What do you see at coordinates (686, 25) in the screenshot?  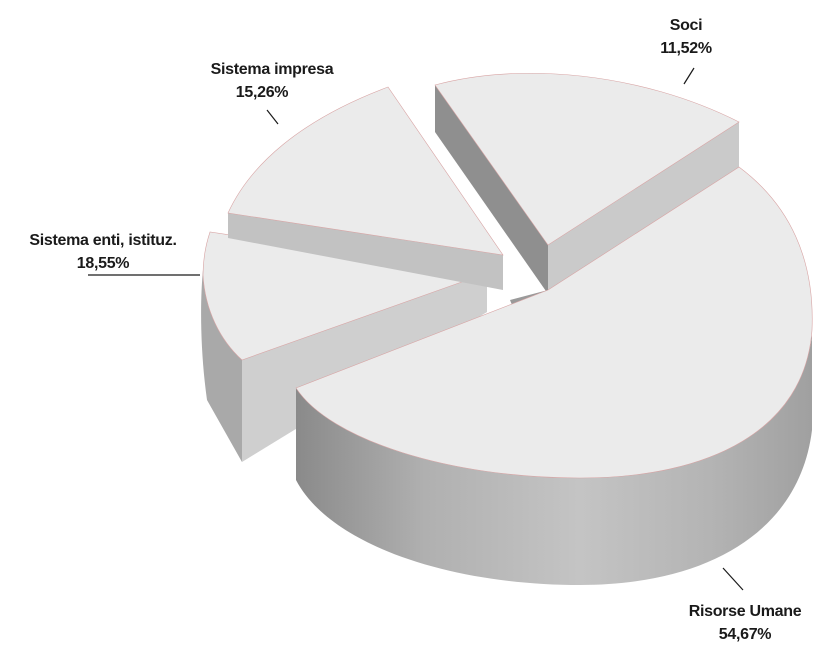 I see `label-soci-name: Soci` at bounding box center [686, 25].